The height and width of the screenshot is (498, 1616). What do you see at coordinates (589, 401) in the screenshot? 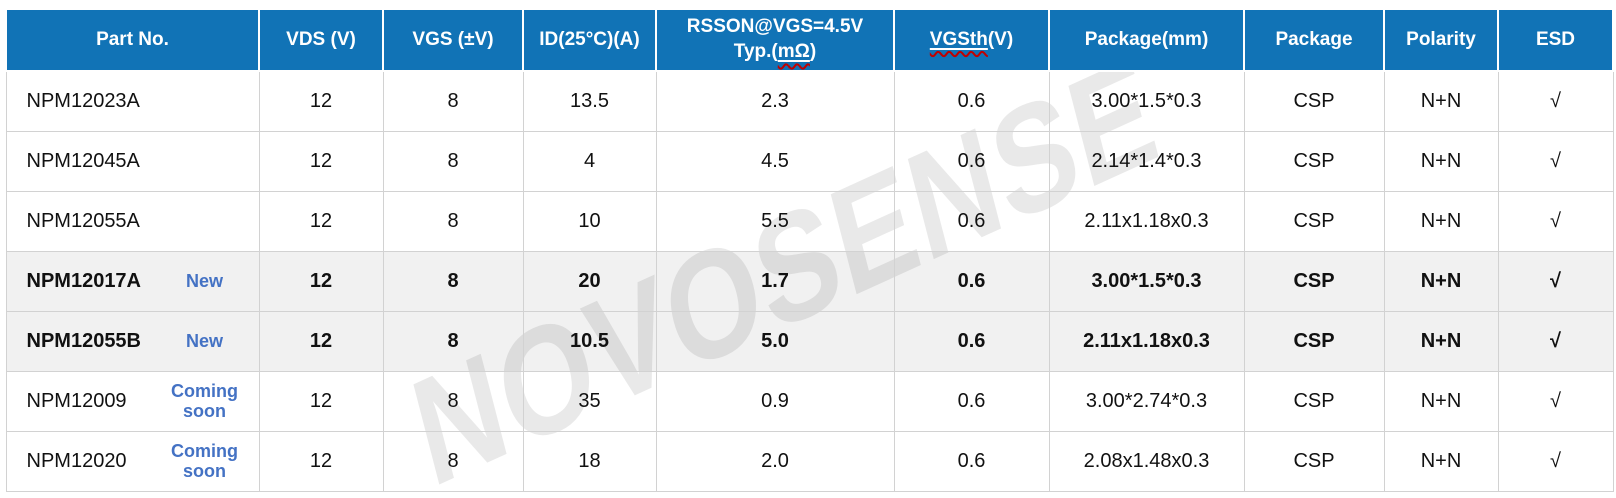
I see `id-value: 35` at bounding box center [589, 401].